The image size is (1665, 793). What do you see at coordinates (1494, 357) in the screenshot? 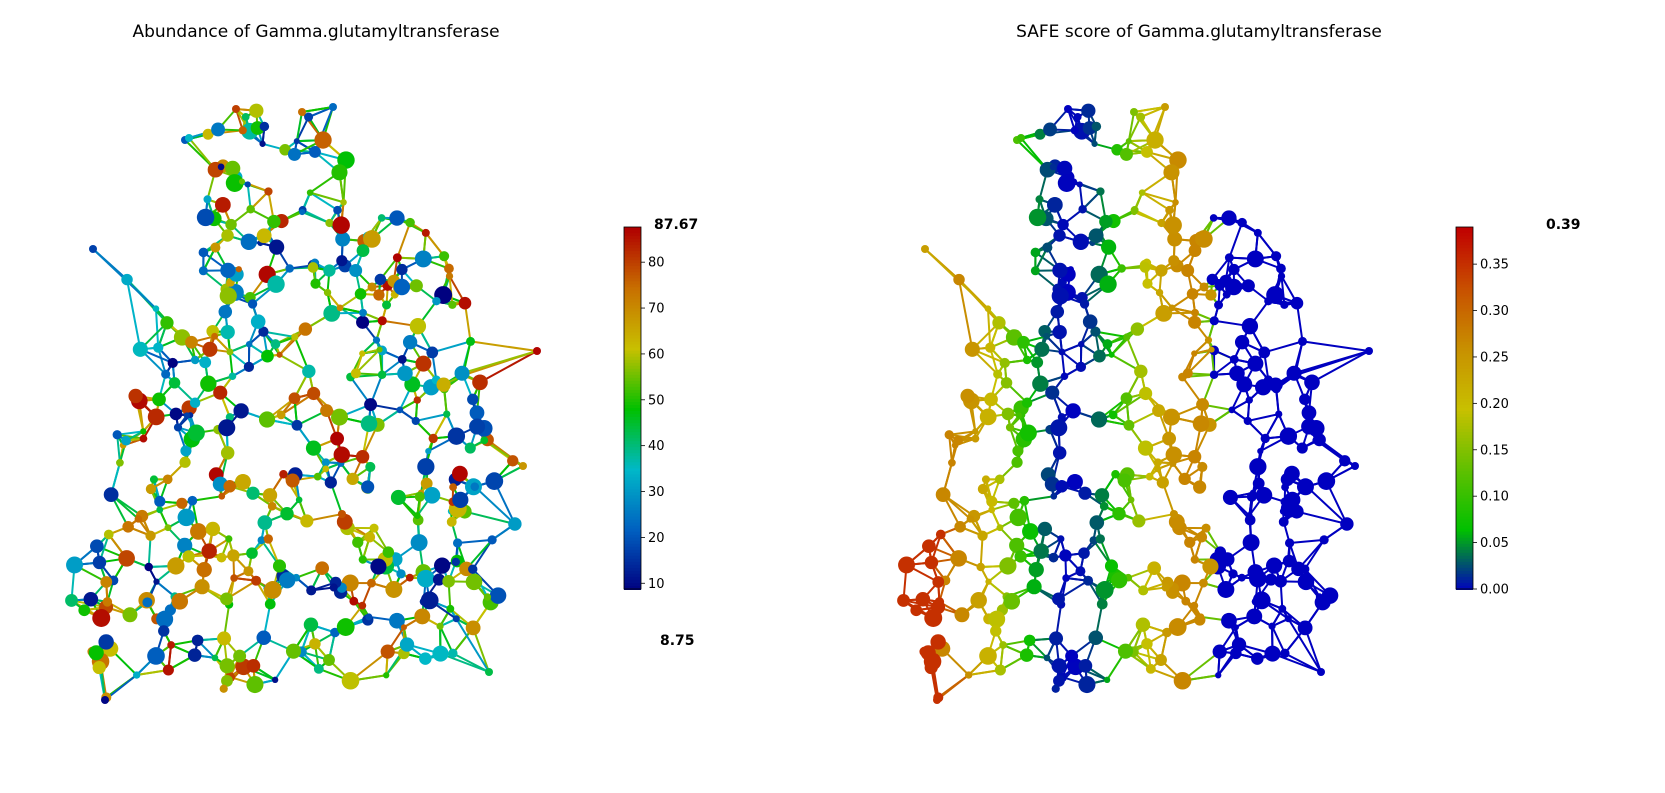
I see `safe-colorbar-tick-label: 0.25` at bounding box center [1494, 357].